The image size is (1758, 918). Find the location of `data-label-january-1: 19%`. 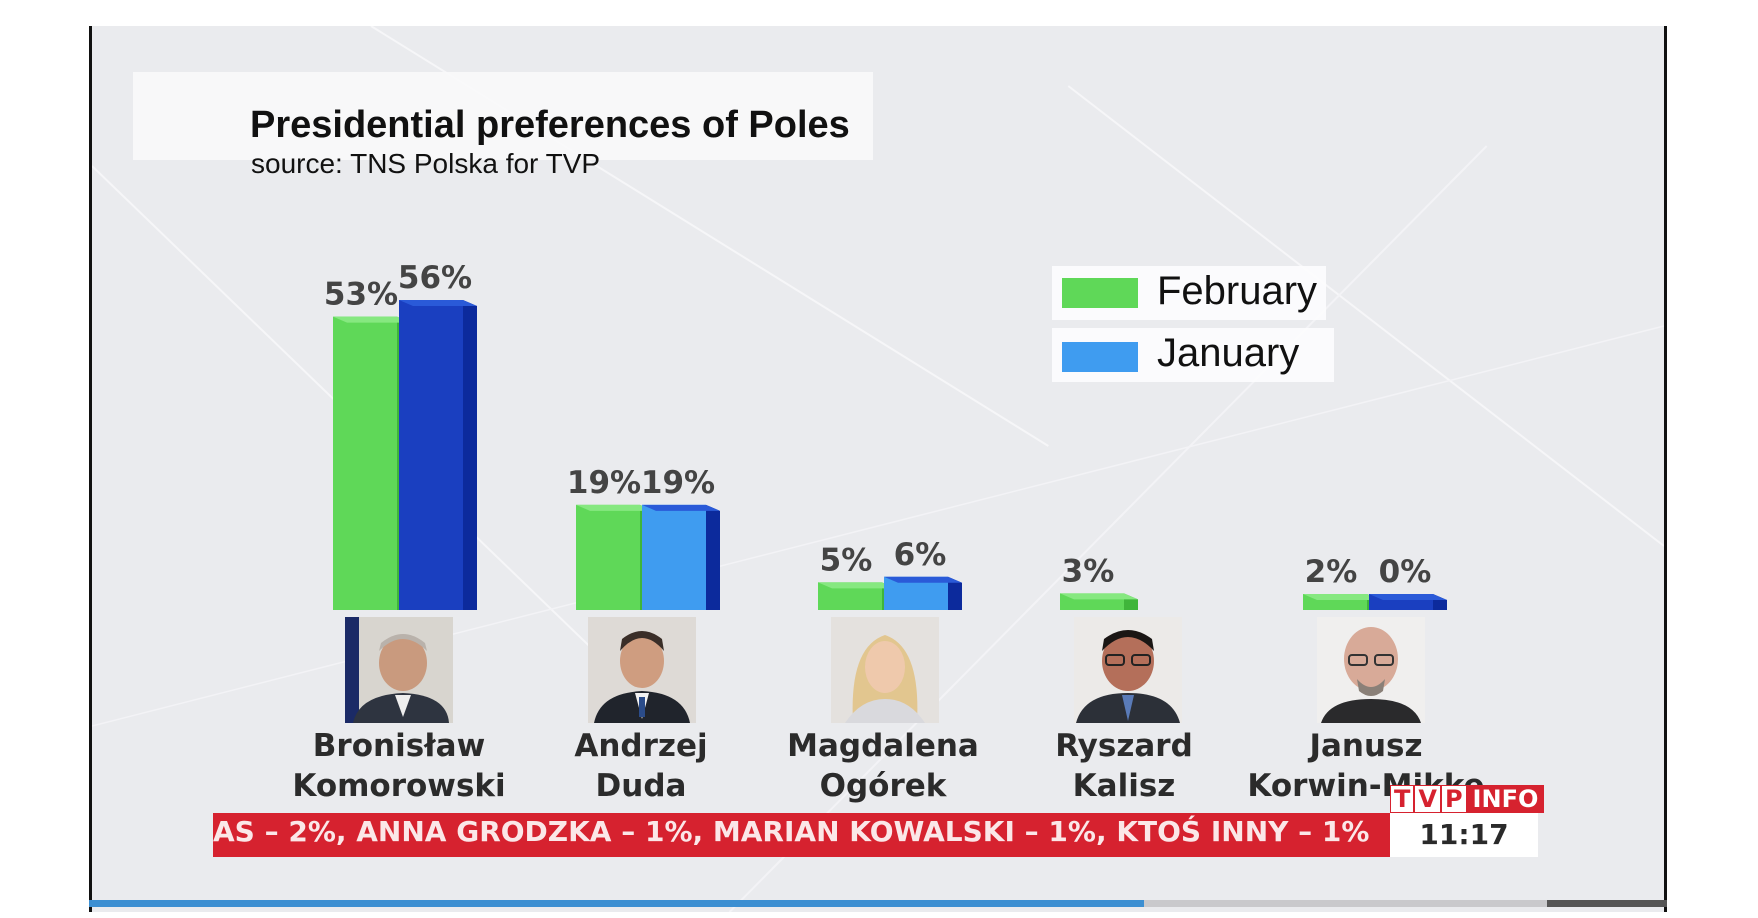

data-label-january-1: 19% is located at coordinates (678, 483).